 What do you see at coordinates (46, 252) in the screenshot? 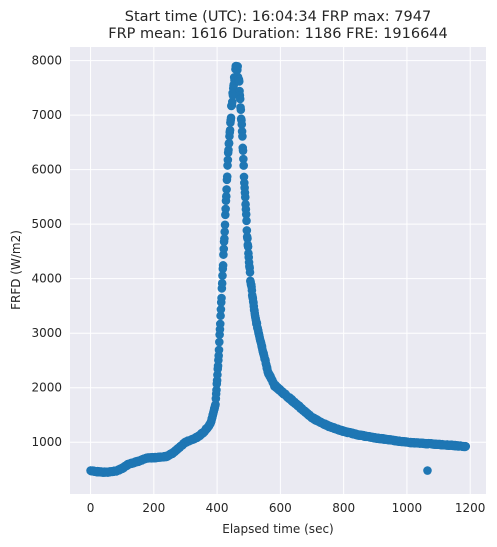
I see `y-tick-labels: 1000 2000 3000 4000 5000 6000 7000 8000` at bounding box center [46, 252].